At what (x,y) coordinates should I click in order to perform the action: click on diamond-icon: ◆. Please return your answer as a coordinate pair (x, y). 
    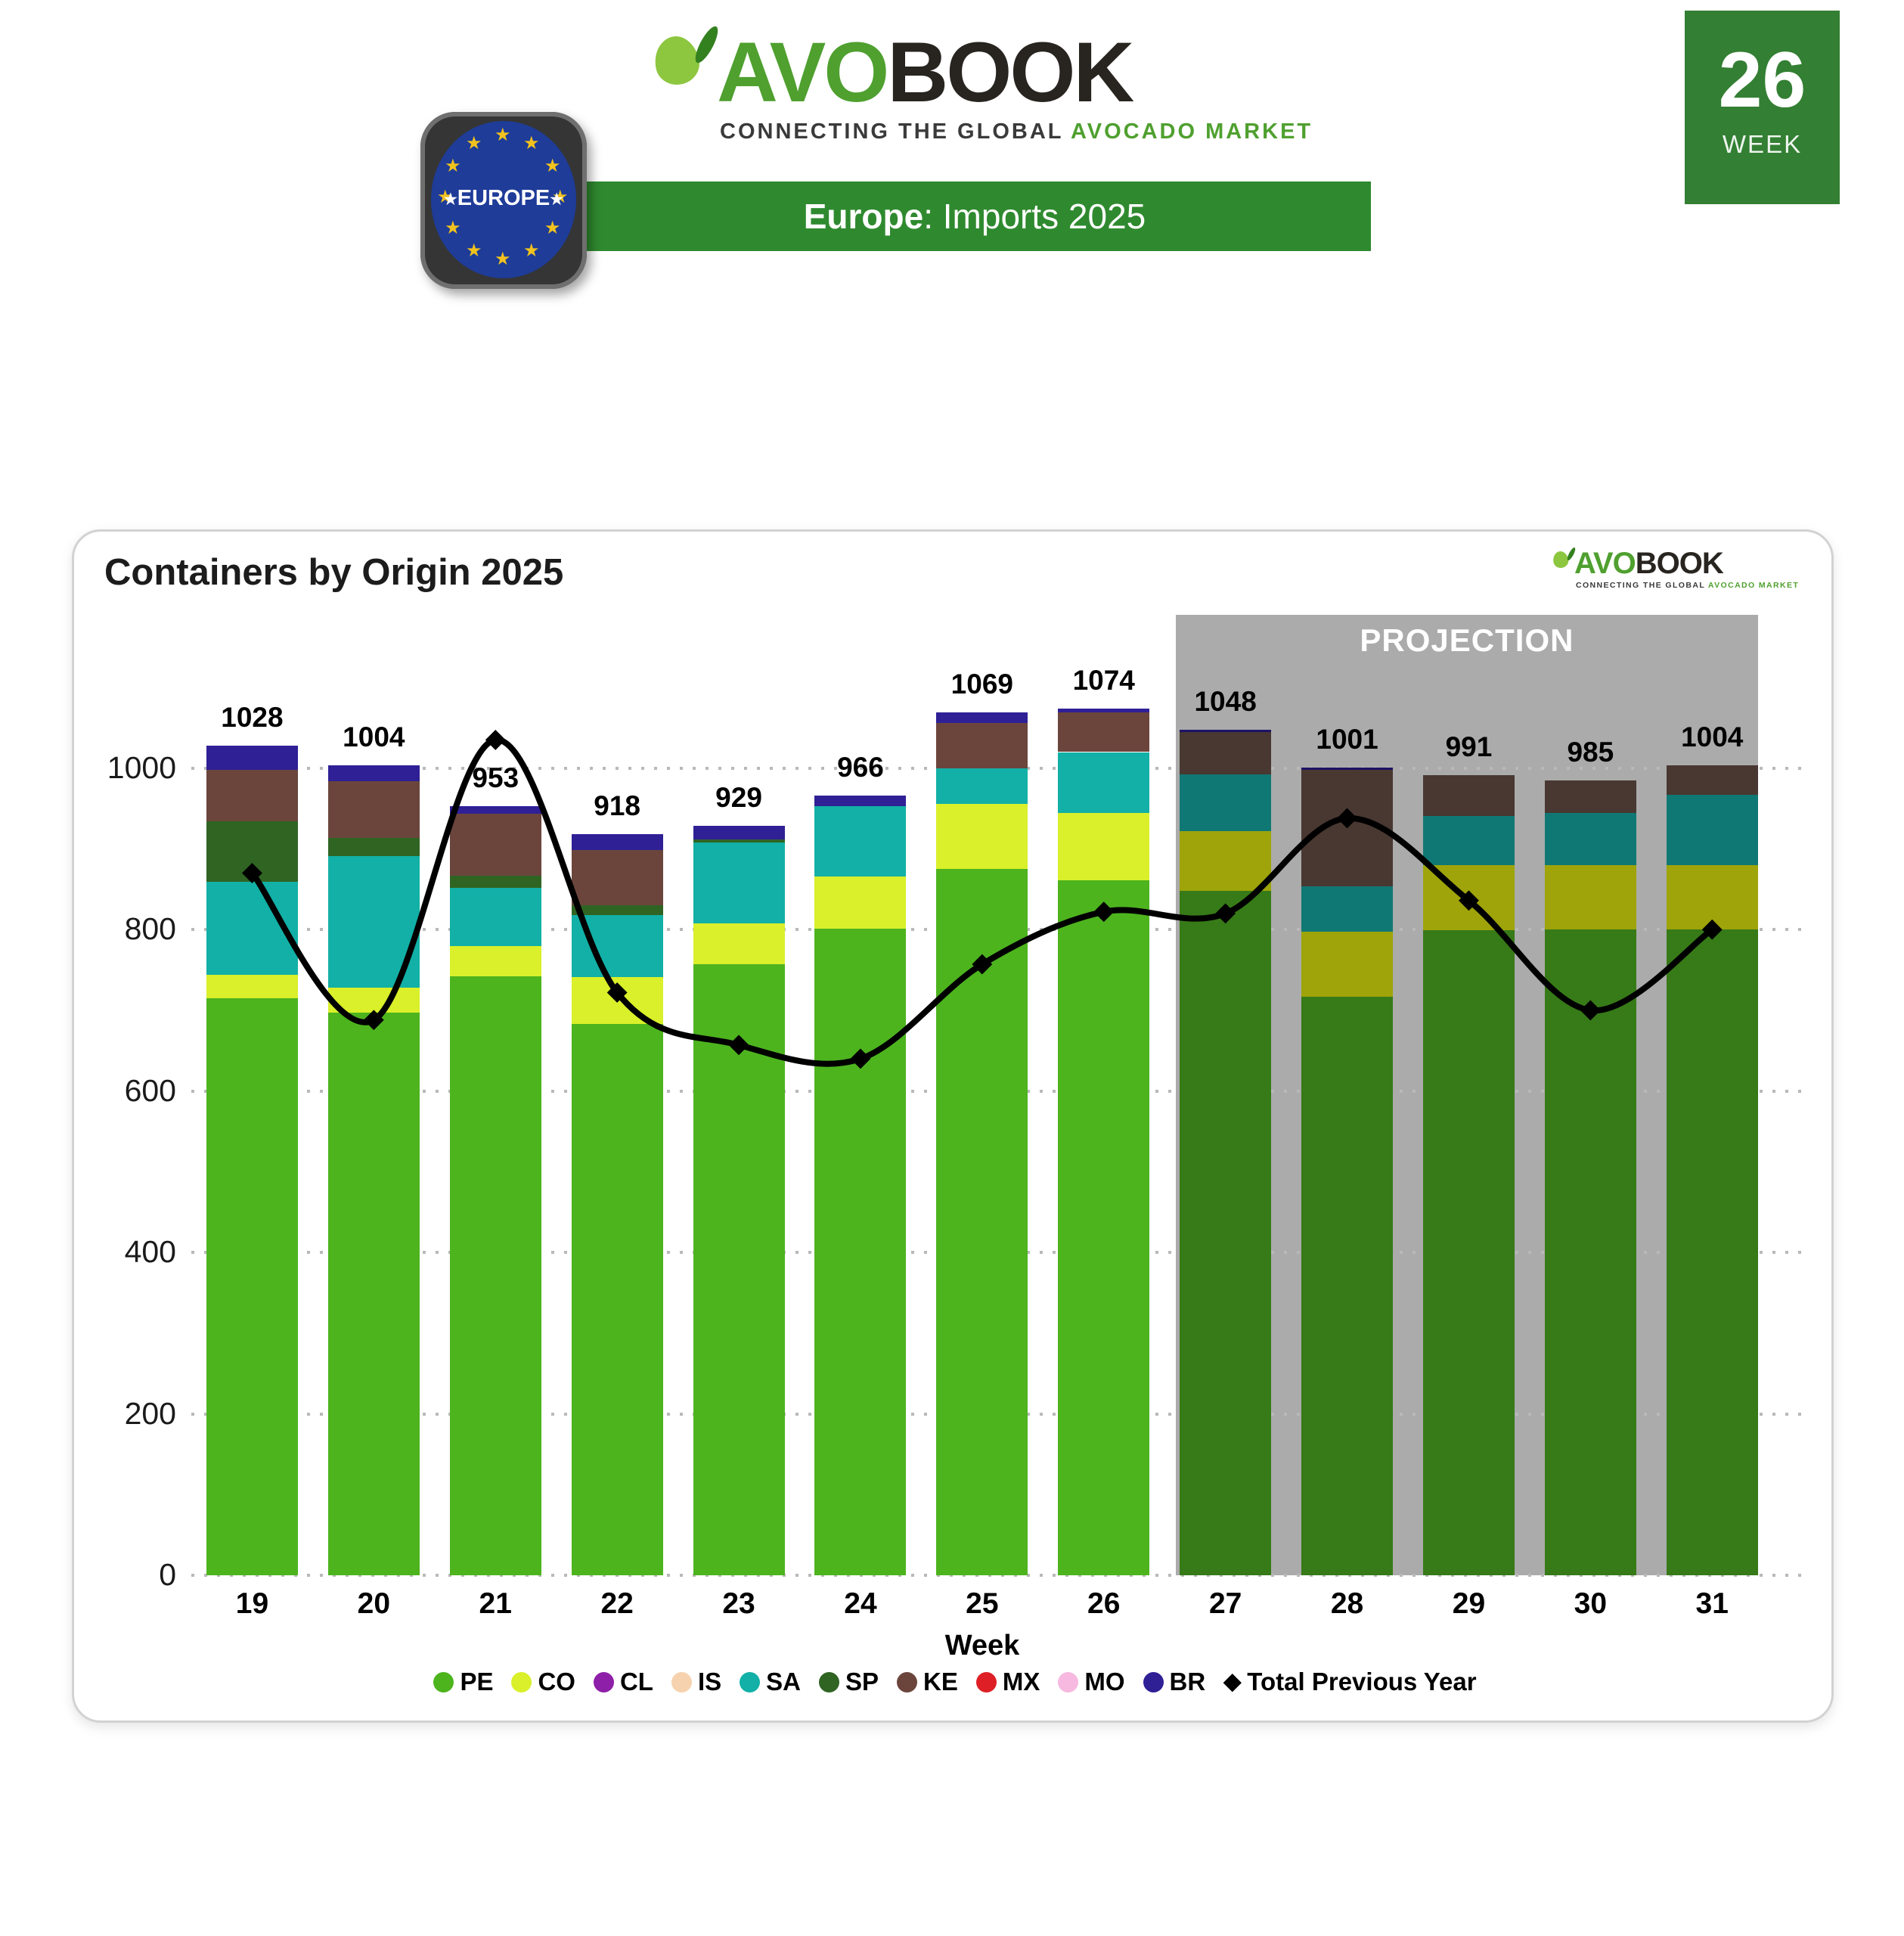
    Looking at the image, I should click on (1232, 1681).